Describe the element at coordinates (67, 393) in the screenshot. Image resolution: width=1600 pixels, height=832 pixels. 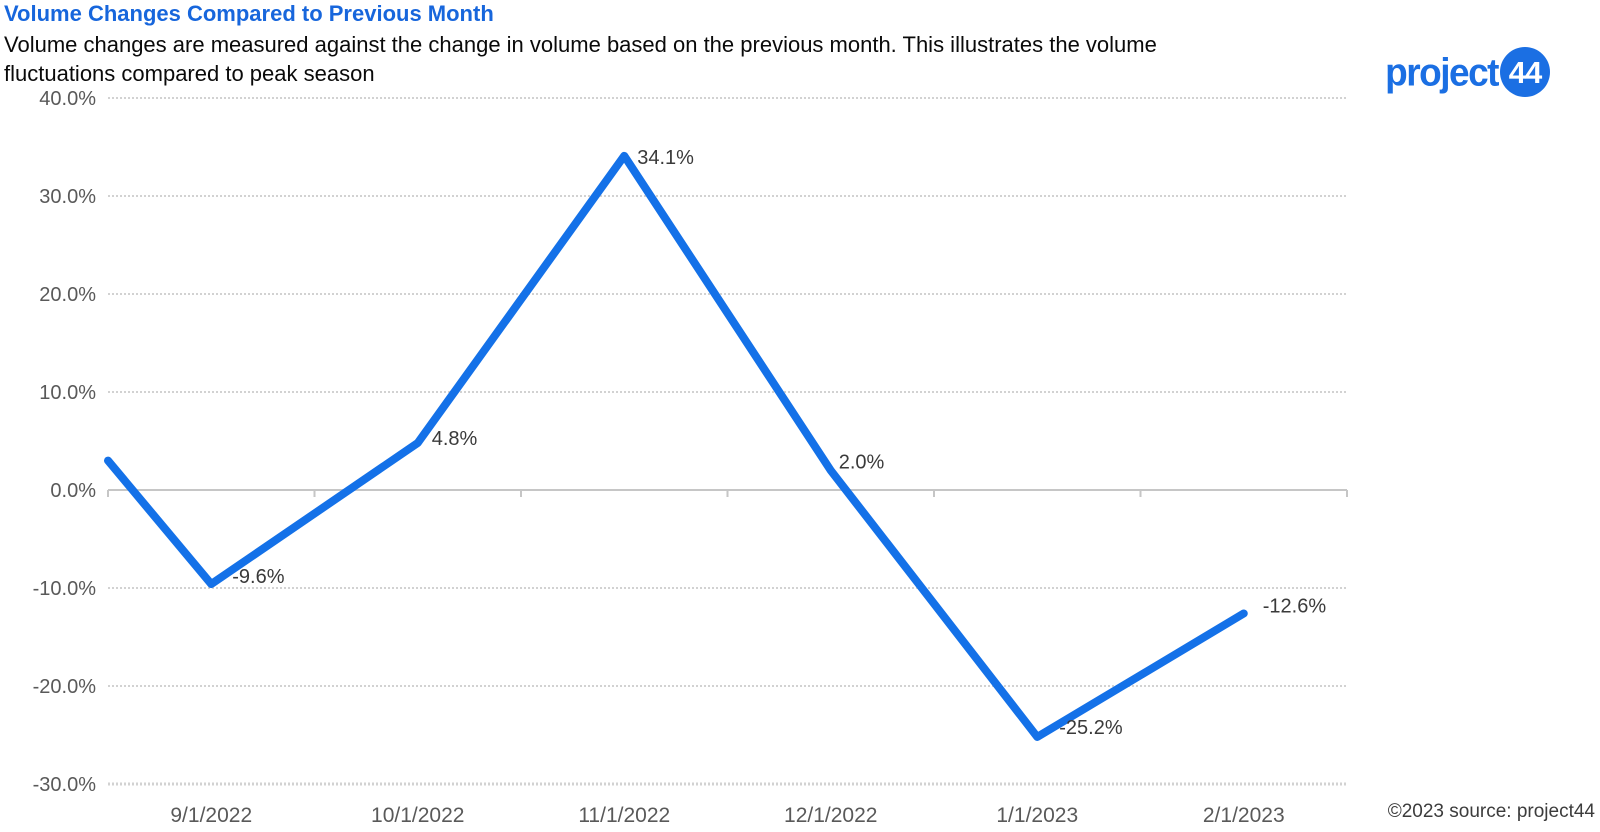
I see `y-tick-label: 10.0%` at that location.